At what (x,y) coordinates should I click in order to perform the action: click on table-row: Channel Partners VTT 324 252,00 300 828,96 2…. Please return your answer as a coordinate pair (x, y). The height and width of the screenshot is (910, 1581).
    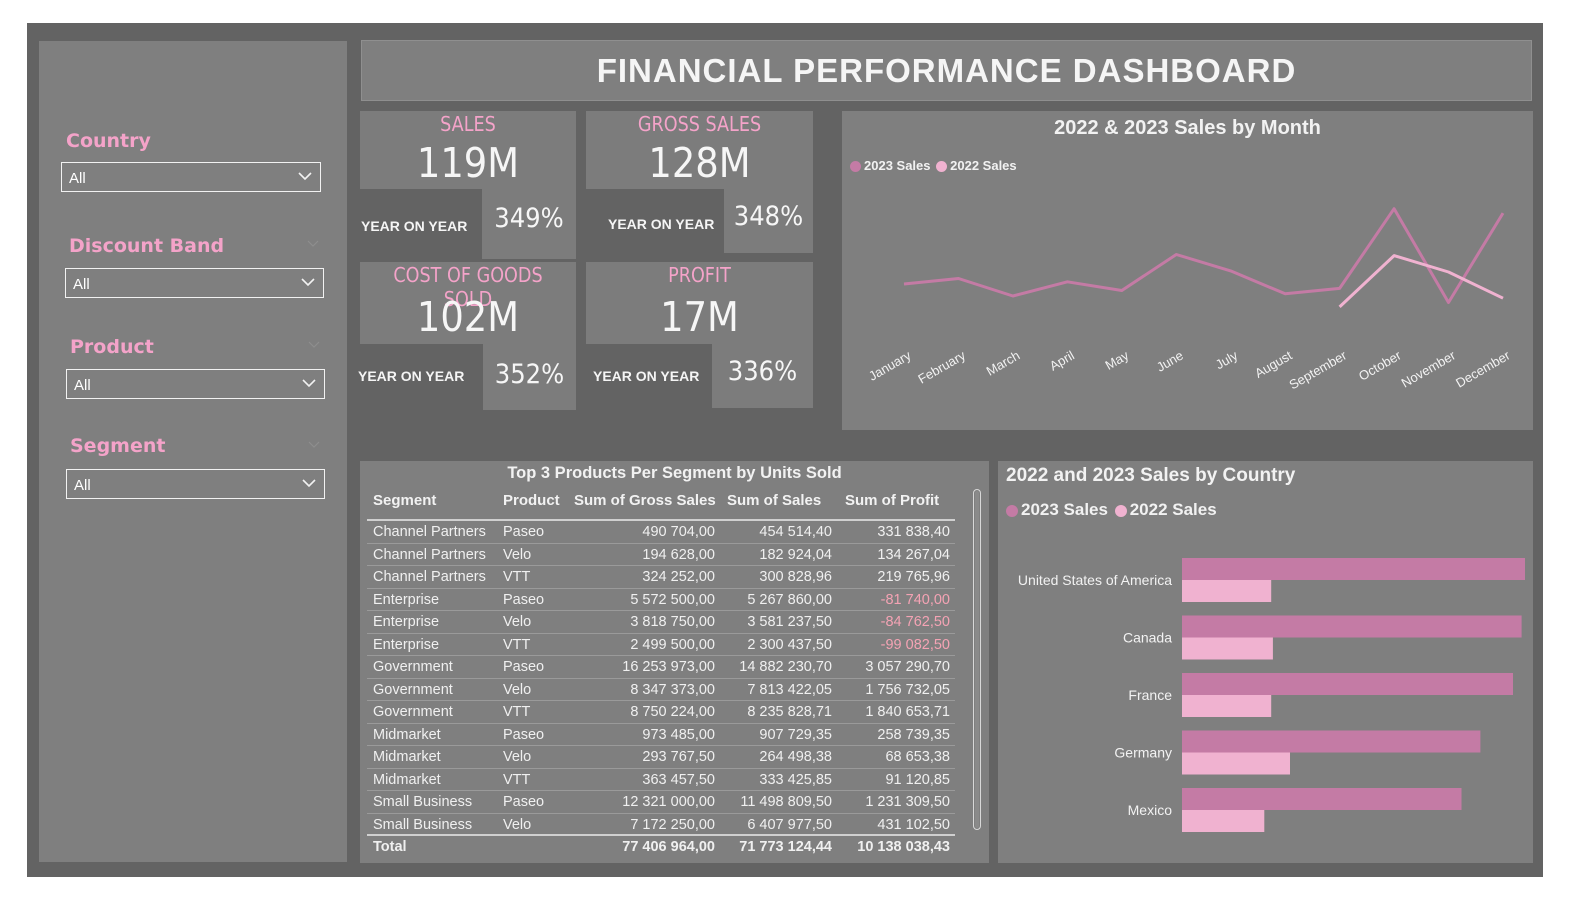
    Looking at the image, I should click on (661, 577).